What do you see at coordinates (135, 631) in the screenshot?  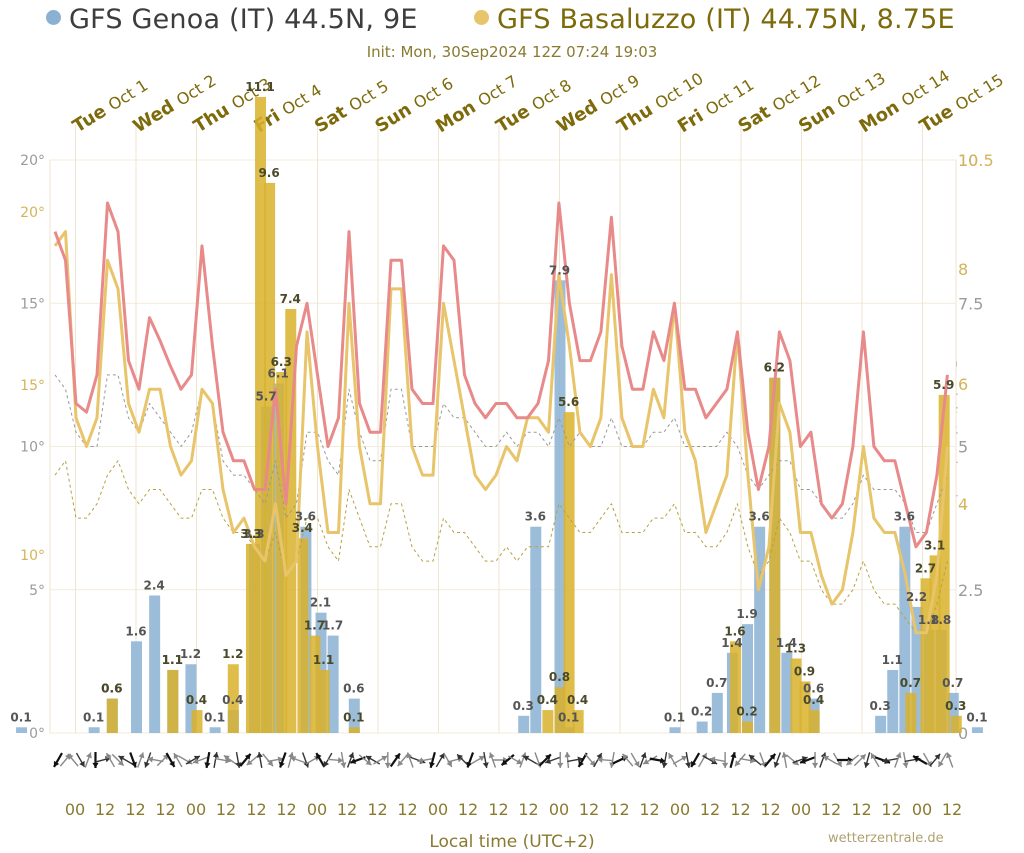 I see `genoa-precip-value-label: 1.6` at bounding box center [135, 631].